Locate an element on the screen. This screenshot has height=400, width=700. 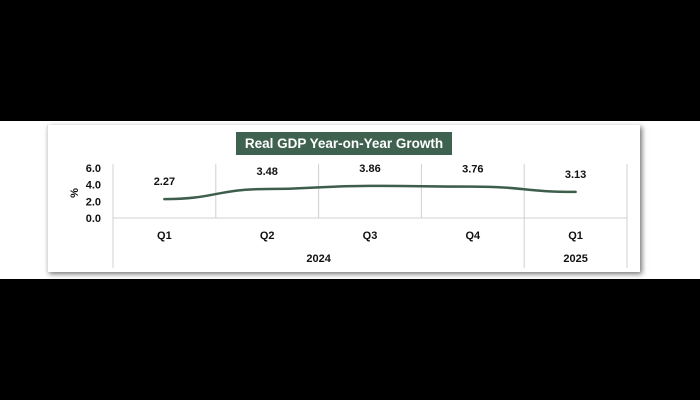
y-tick-label: 2.0 is located at coordinates (93, 202).